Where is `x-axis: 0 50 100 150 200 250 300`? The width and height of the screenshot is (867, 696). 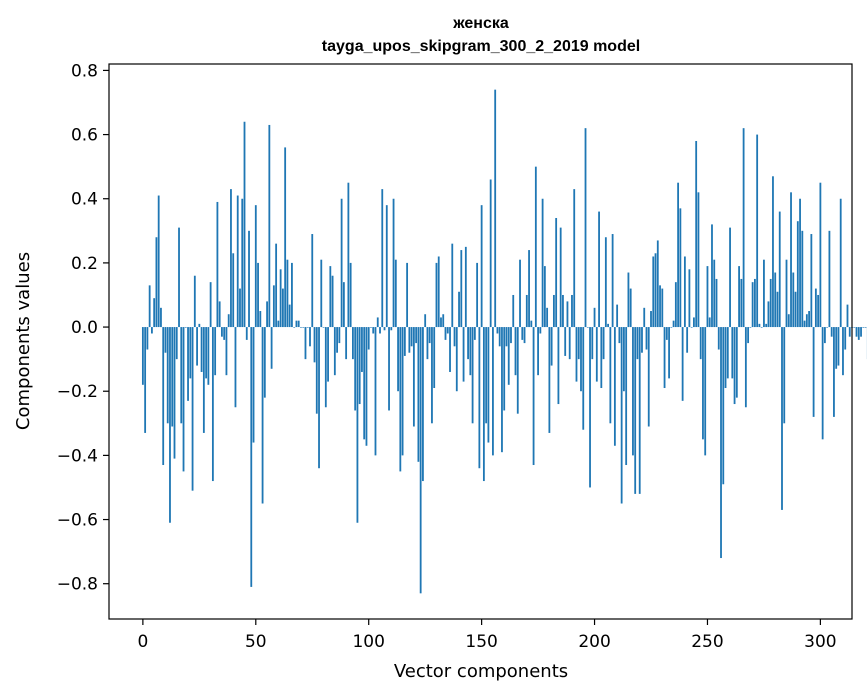 x-axis: 0 50 100 150 200 250 300 is located at coordinates (487, 635).